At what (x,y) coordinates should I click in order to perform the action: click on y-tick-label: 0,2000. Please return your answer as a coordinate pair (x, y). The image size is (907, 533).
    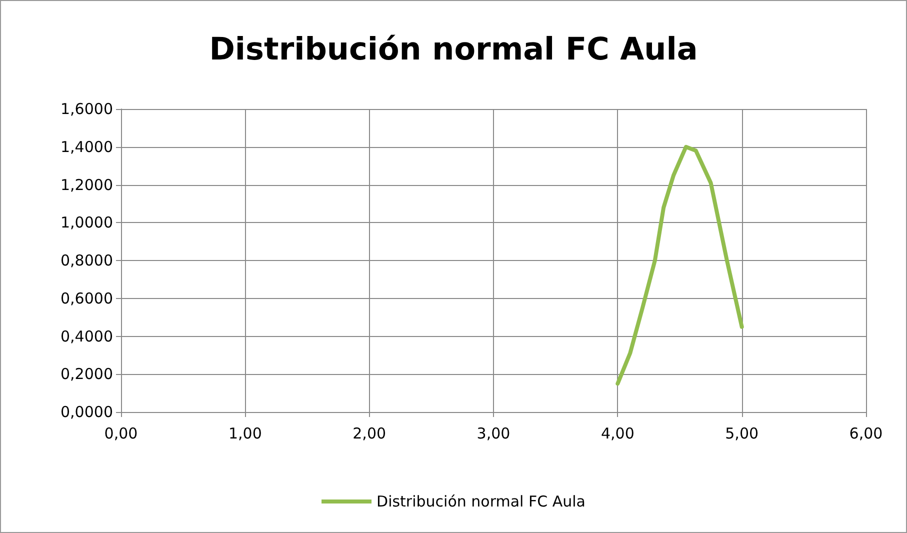
    Looking at the image, I should click on (86, 374).